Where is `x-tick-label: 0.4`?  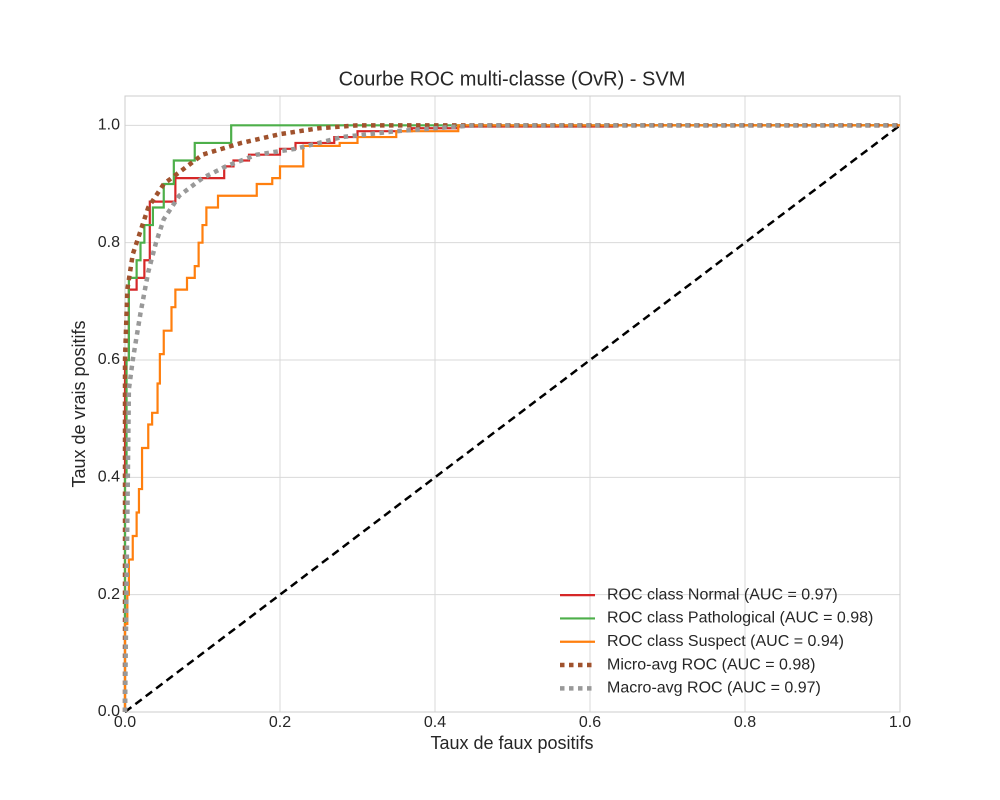
x-tick-label: 0.4 is located at coordinates (435, 722).